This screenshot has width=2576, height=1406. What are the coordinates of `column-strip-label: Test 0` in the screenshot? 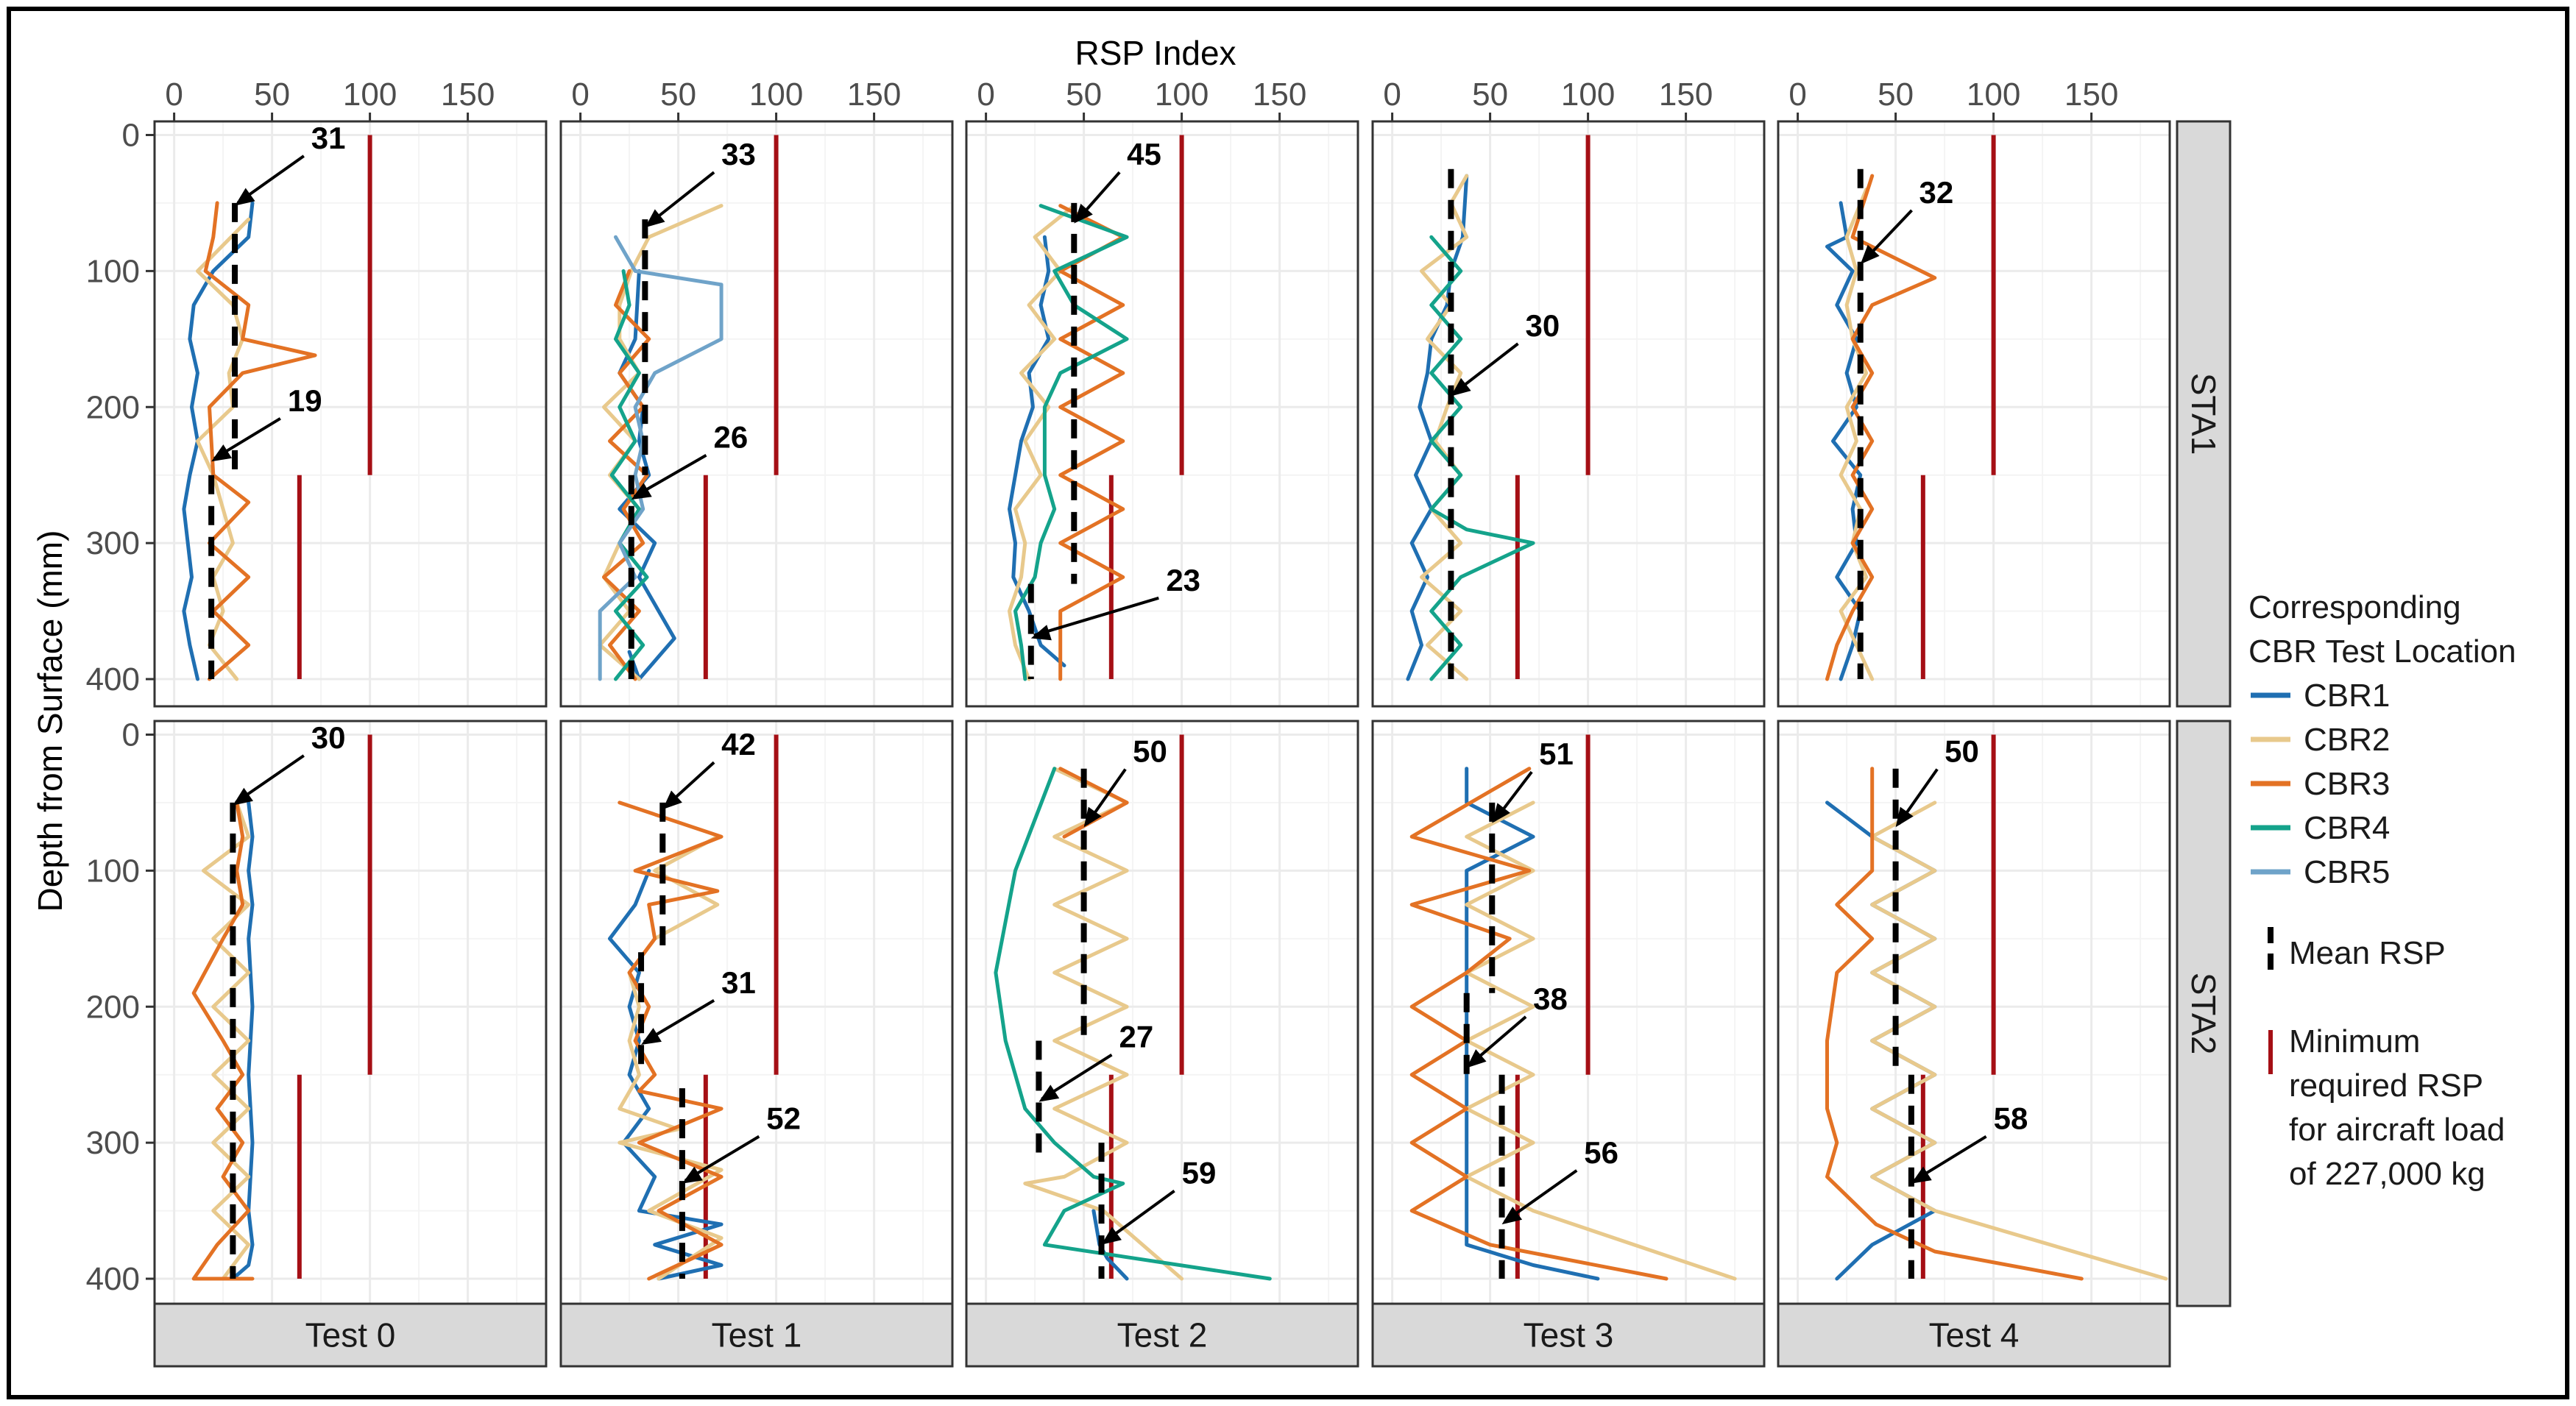 It's located at (350, 1335).